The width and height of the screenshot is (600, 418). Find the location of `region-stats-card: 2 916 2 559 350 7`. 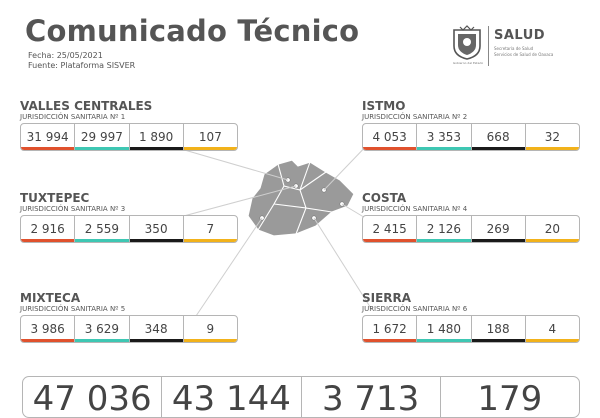

region-stats-card: 2 916 2 559 350 7 is located at coordinates (129, 229).